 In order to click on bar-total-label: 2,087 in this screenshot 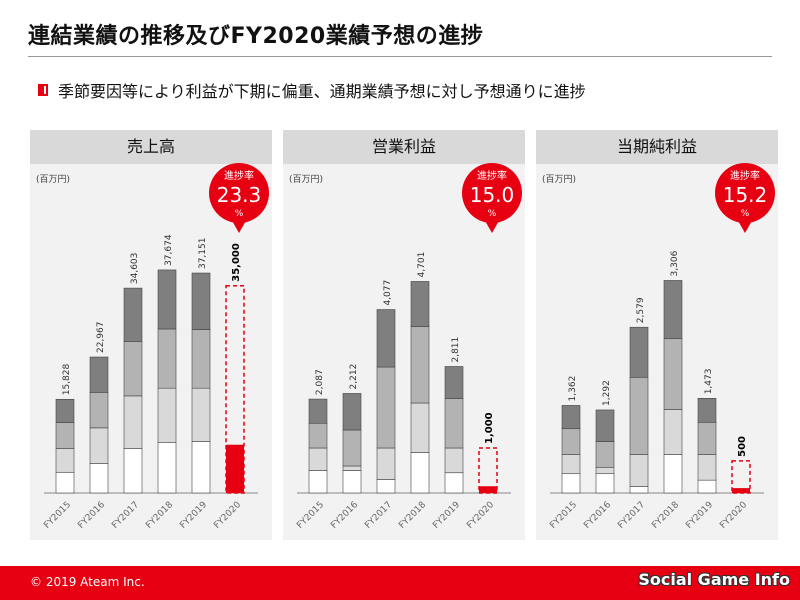, I will do `click(320, 382)`.